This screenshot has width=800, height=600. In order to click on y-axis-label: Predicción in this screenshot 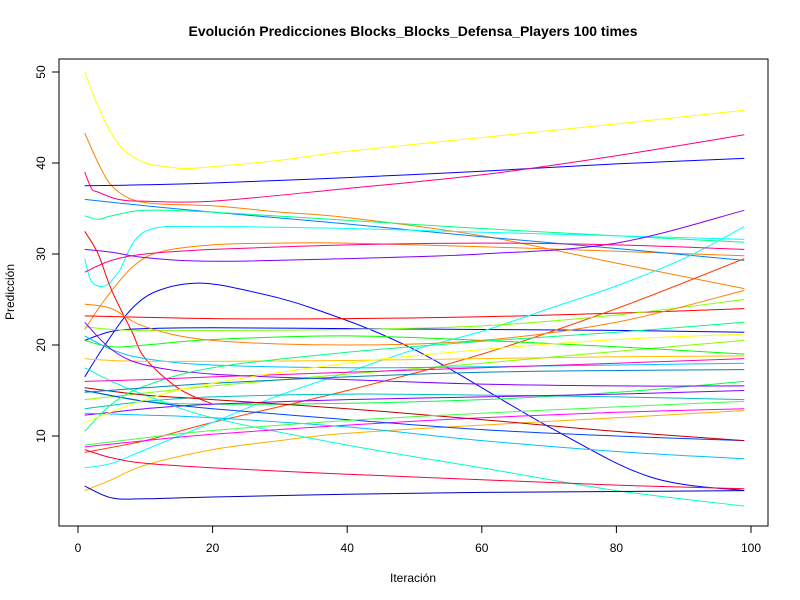, I will do `click(10, 292)`.